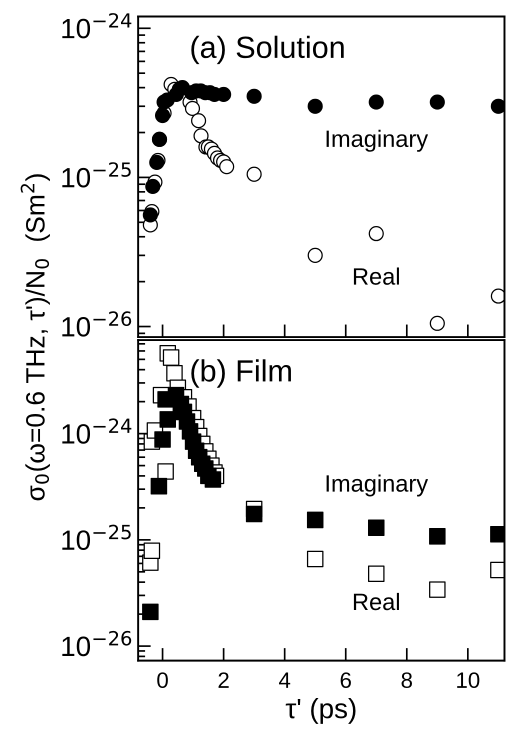 The width and height of the screenshot is (506, 749). Describe the element at coordinates (345, 680) in the screenshot. I see `x-tick-label: 6` at that location.